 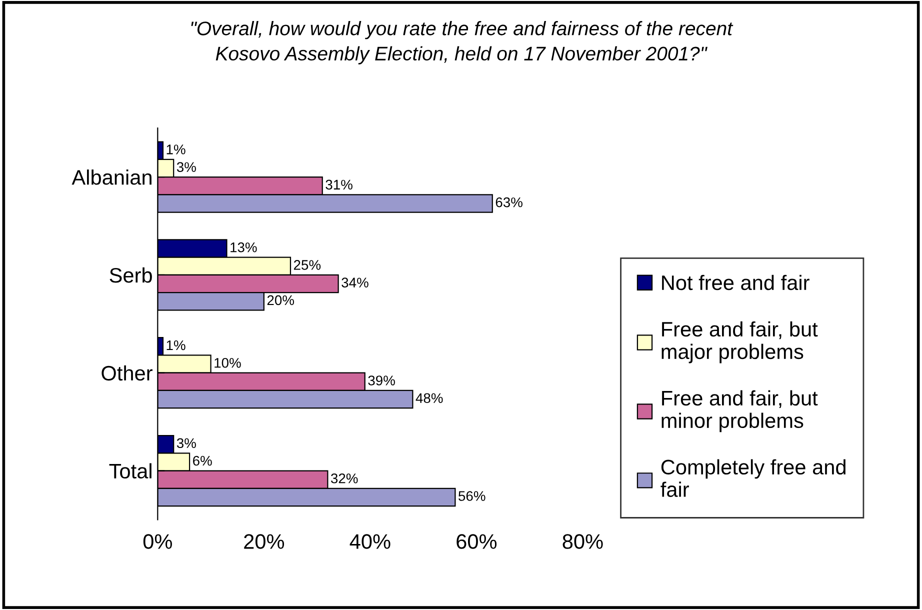 I want to click on data-label: 31%, so click(x=339, y=185).